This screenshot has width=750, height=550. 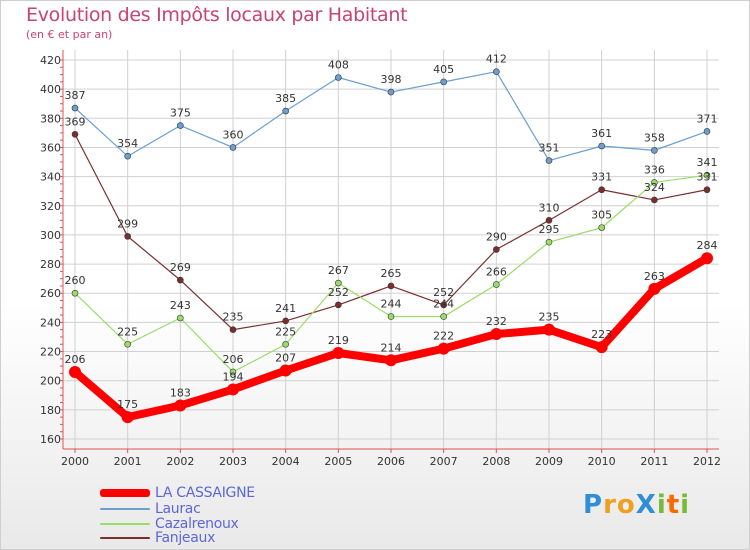 What do you see at coordinates (707, 245) in the screenshot?
I see `data-label-la-cassaigne-2012: 284` at bounding box center [707, 245].